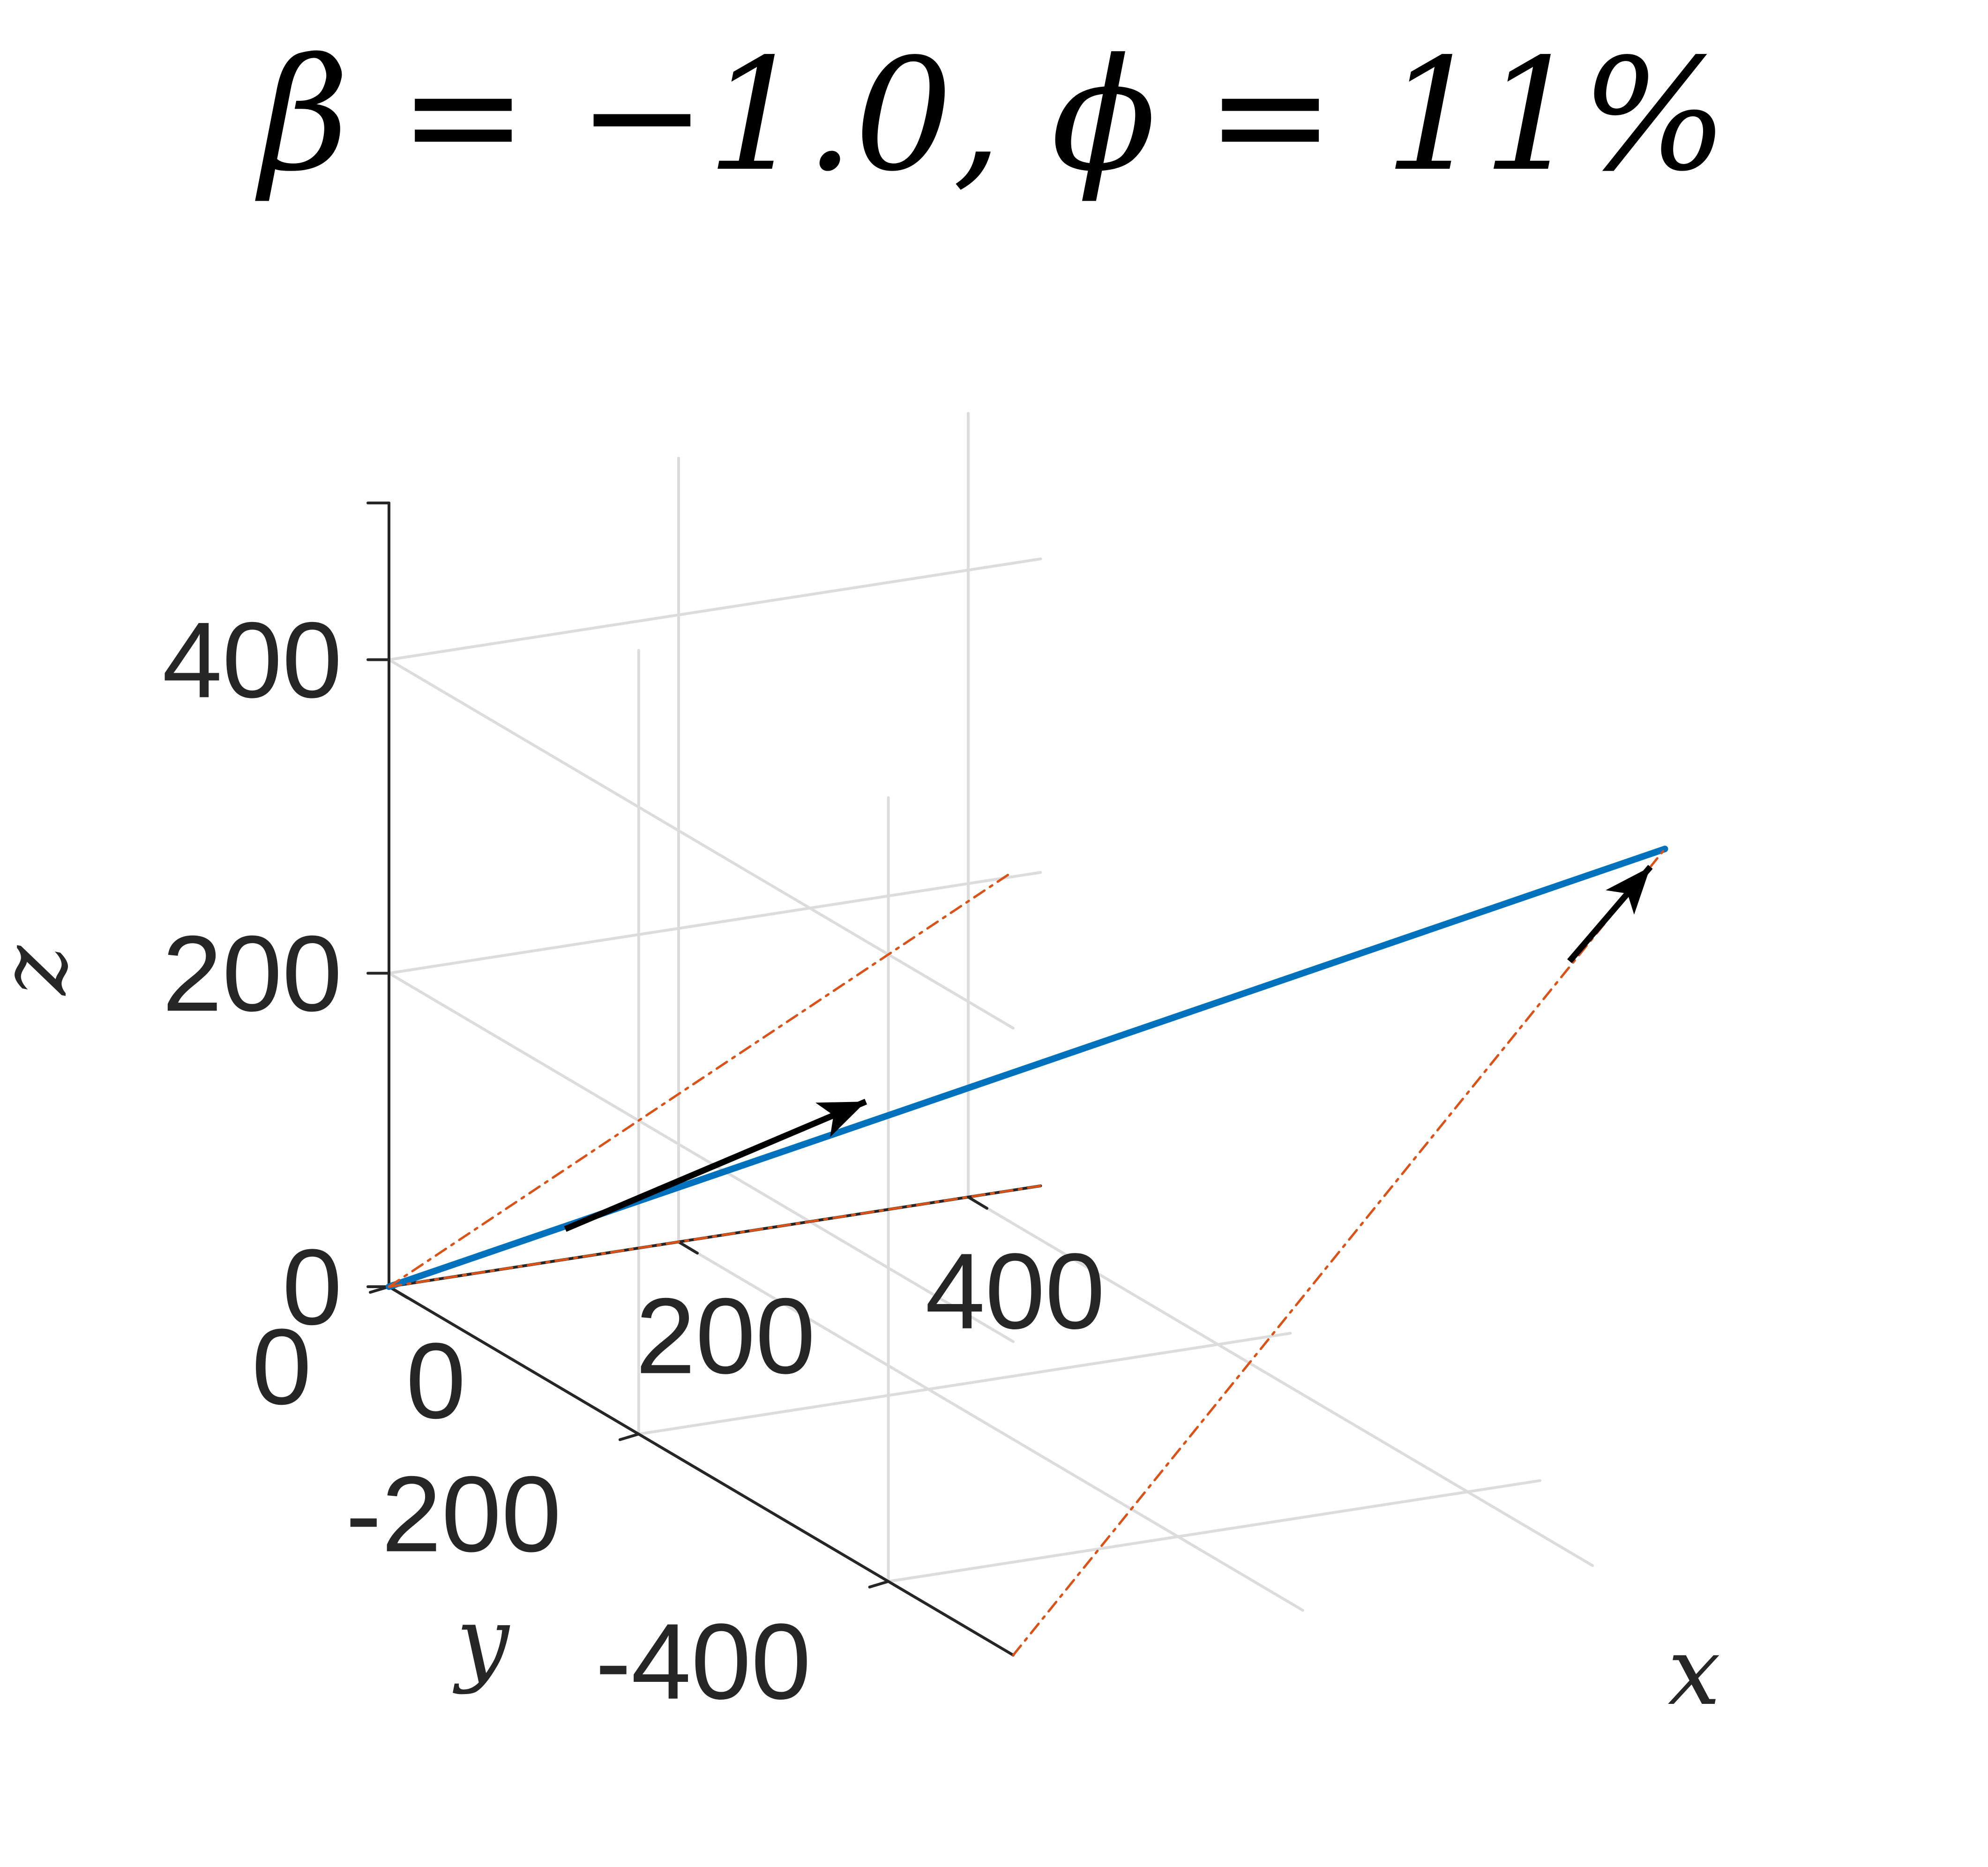 This screenshot has height=1867, width=1988. Describe the element at coordinates (282, 1366) in the screenshot. I see `y-tick-label: 0` at that location.